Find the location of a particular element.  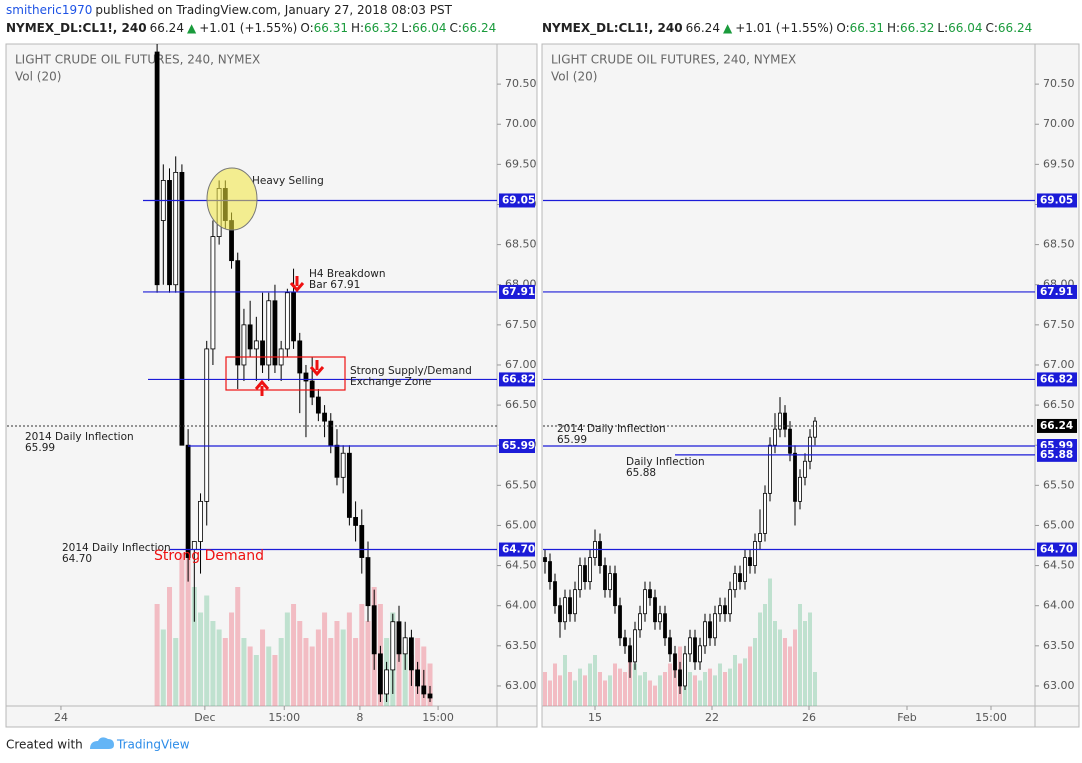

y-tick-label: 65.00 is located at coordinates (521, 524).